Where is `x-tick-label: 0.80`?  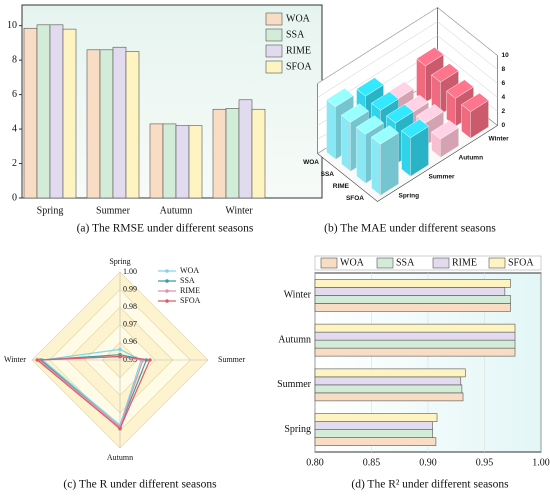 x-tick-label: 0.80 is located at coordinates (315, 462).